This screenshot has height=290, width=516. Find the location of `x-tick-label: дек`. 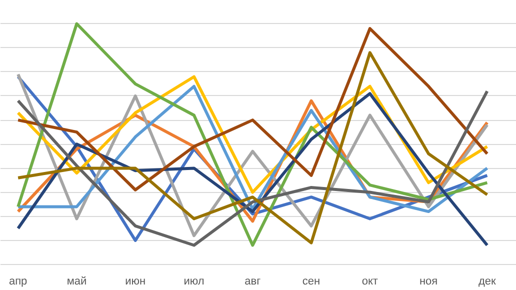

x-tick-label: дек is located at coordinates (487, 282).